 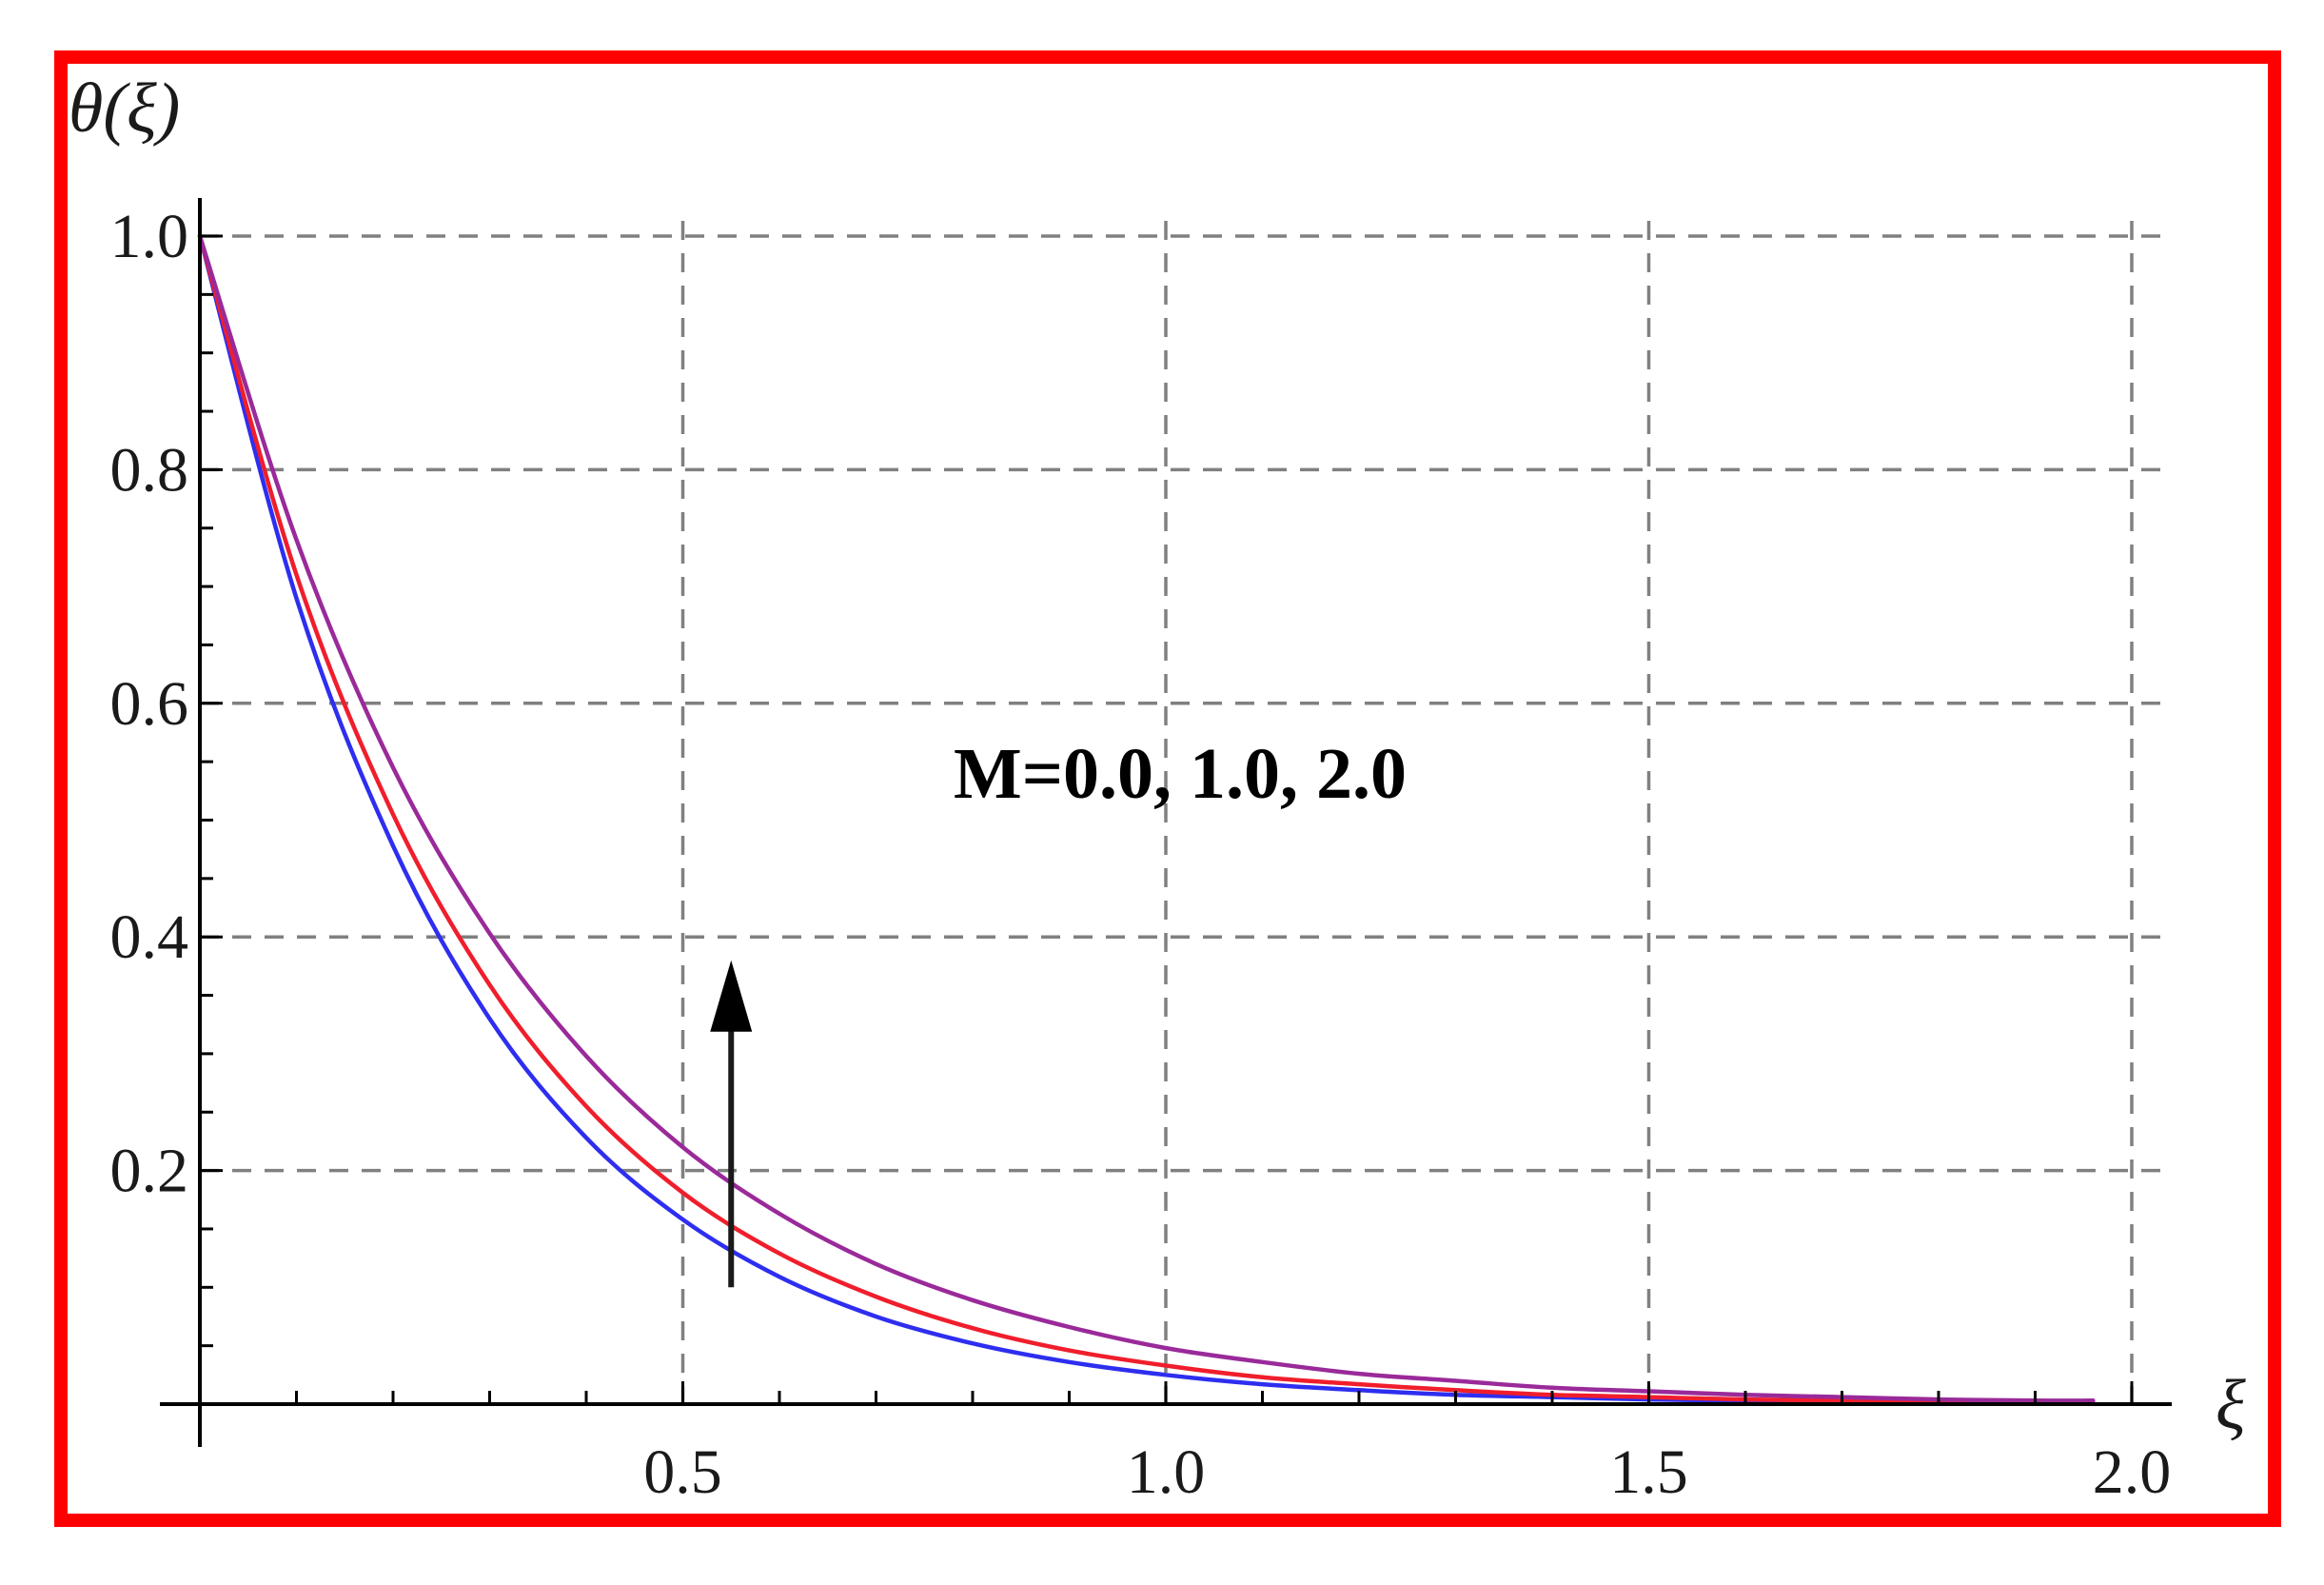 What do you see at coordinates (1166, 1472) in the screenshot?
I see `x-tick-label: 1.0` at bounding box center [1166, 1472].